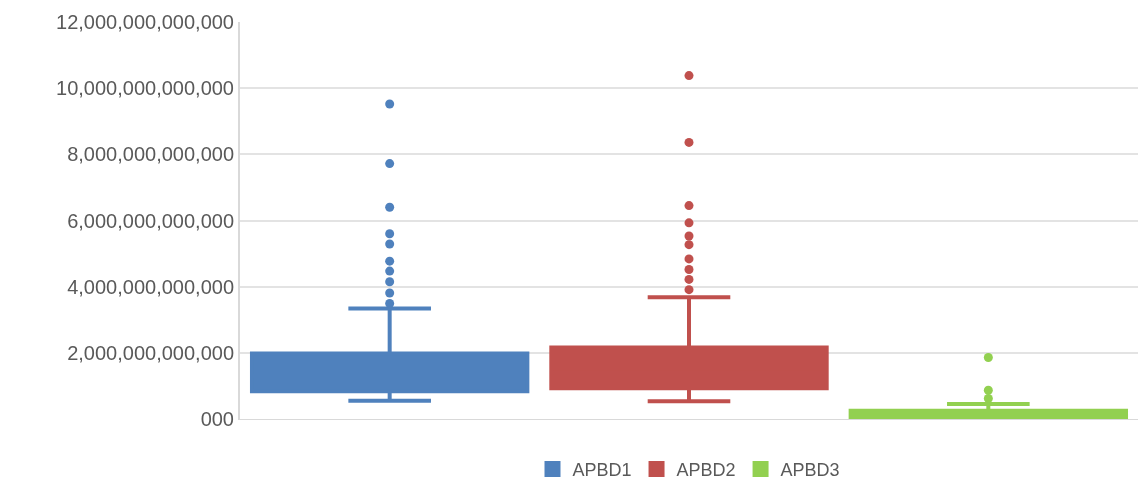 Image resolution: width=1142 pixels, height=495 pixels. What do you see at coordinates (706, 469) in the screenshot?
I see `legend-label: APBD2` at bounding box center [706, 469].